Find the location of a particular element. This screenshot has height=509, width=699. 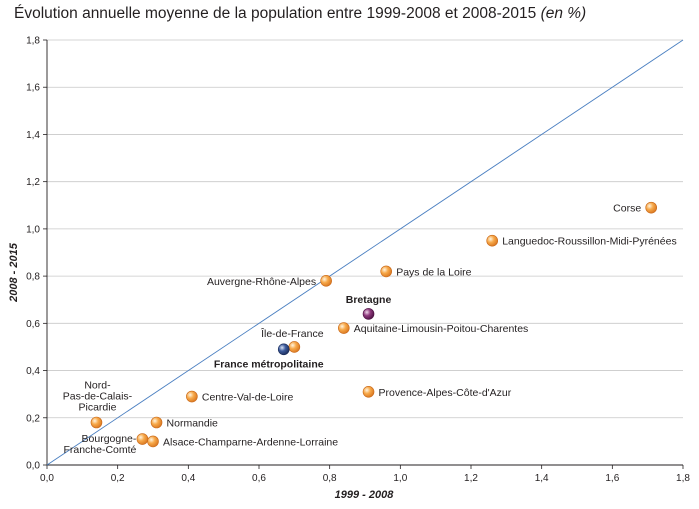

x-tick-label: 0,8 is located at coordinates (330, 478).